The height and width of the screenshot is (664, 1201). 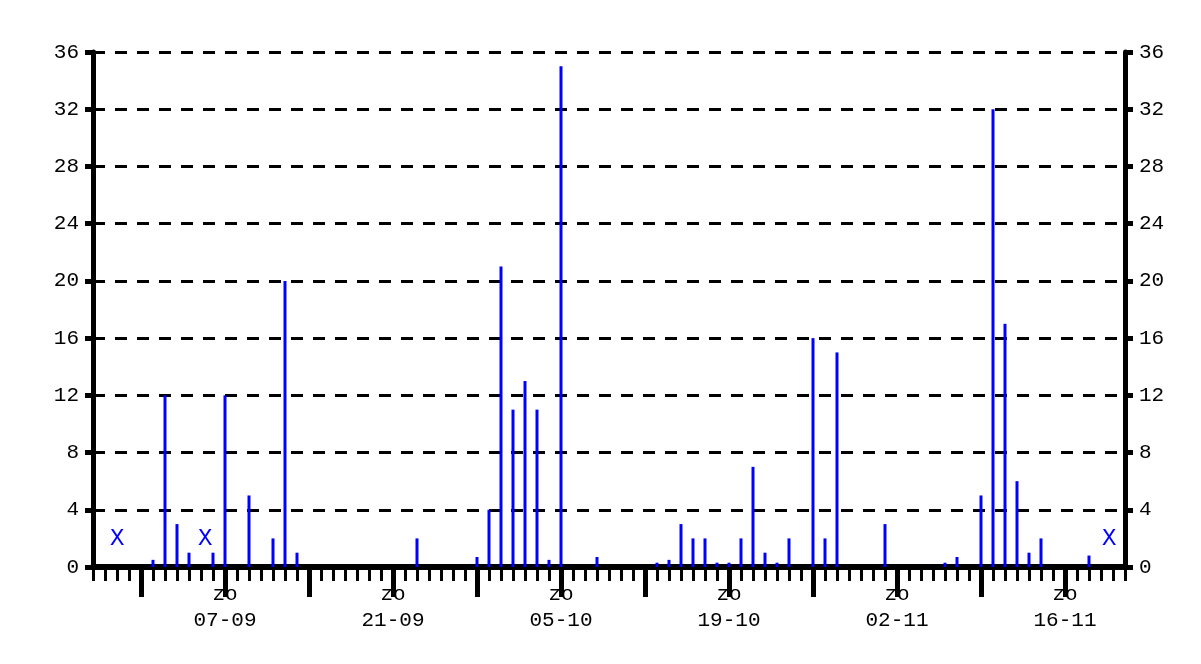 I want to click on y-tick-label: 32, so click(x=66, y=109).